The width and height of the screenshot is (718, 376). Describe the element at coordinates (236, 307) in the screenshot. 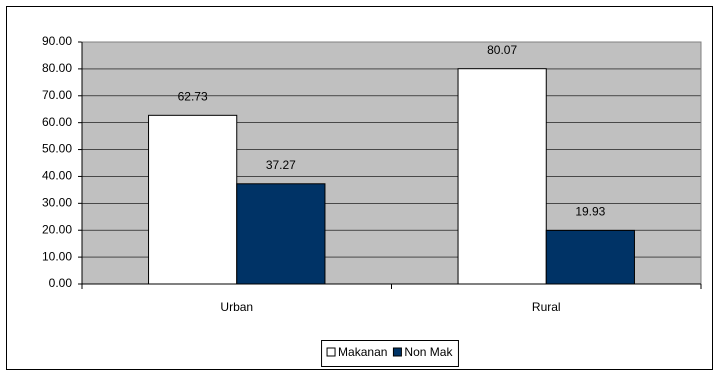

I see `x-tick-label: Urban` at that location.